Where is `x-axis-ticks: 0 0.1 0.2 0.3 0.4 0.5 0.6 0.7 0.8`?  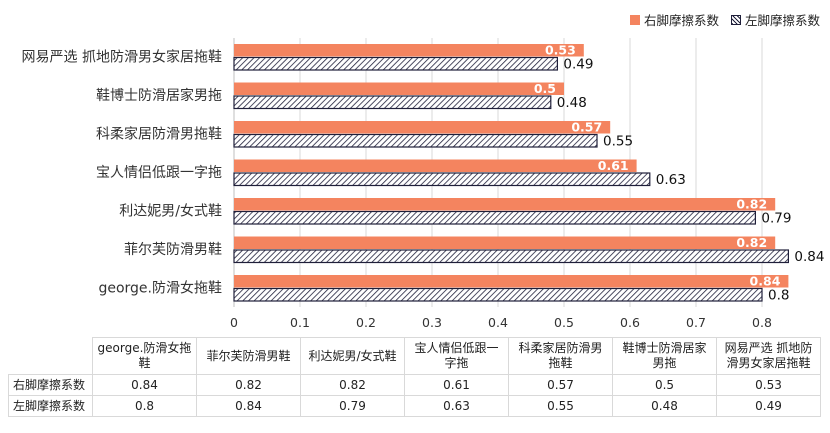
x-axis-ticks: 0 0.1 0.2 0.3 0.4 0.5 0.6 0.7 0.8 is located at coordinates (501, 322).